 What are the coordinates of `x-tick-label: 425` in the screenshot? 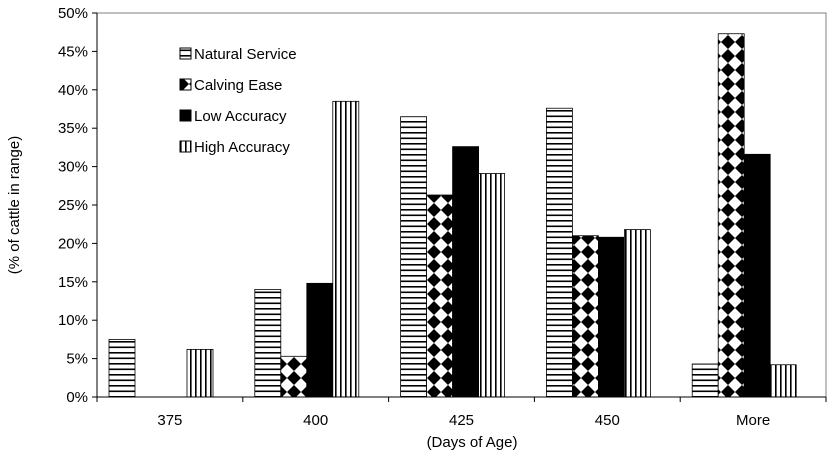 It's located at (461, 420).